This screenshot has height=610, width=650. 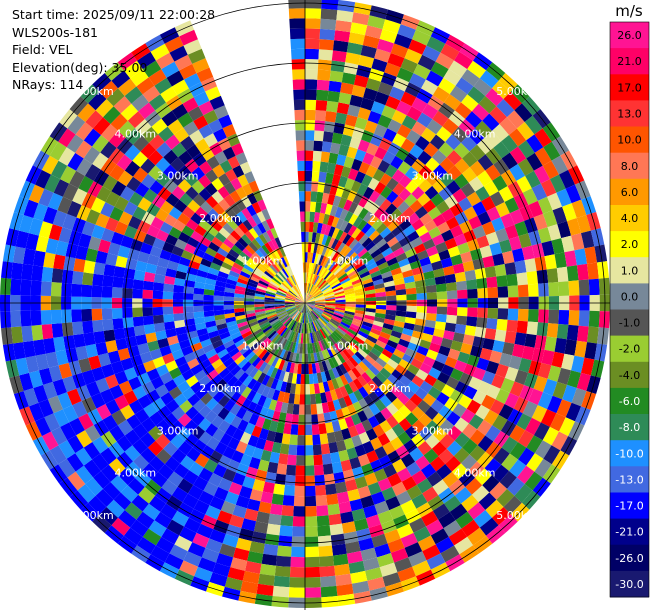 I want to click on range-ring-label: 3.00km, so click(x=178, y=430).